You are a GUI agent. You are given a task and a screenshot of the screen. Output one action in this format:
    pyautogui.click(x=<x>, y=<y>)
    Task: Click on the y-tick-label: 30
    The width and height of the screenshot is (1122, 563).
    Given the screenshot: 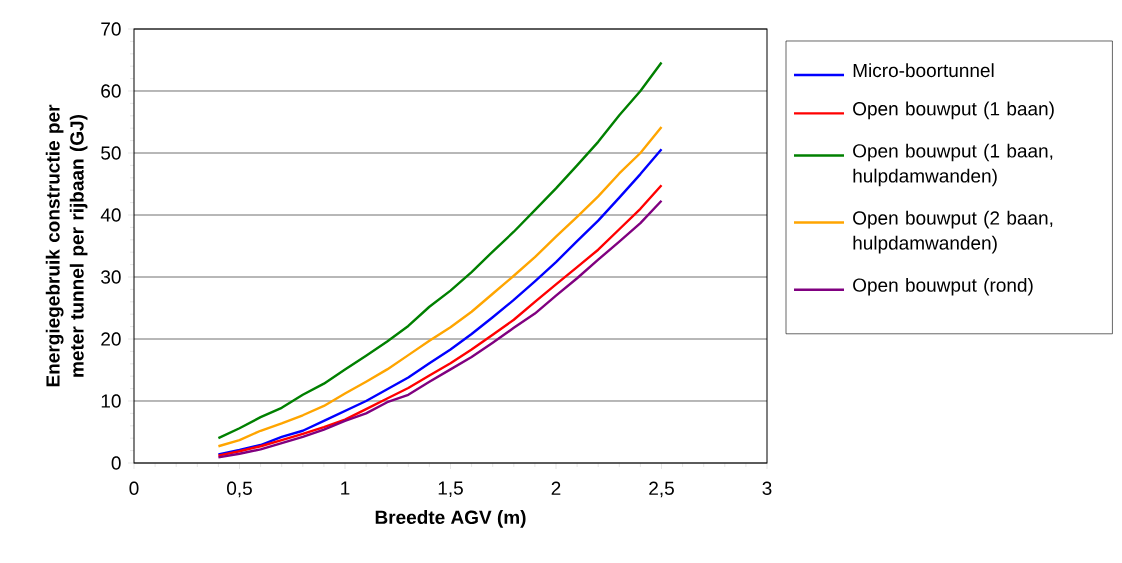 What is the action you would take?
    pyautogui.click(x=111, y=277)
    